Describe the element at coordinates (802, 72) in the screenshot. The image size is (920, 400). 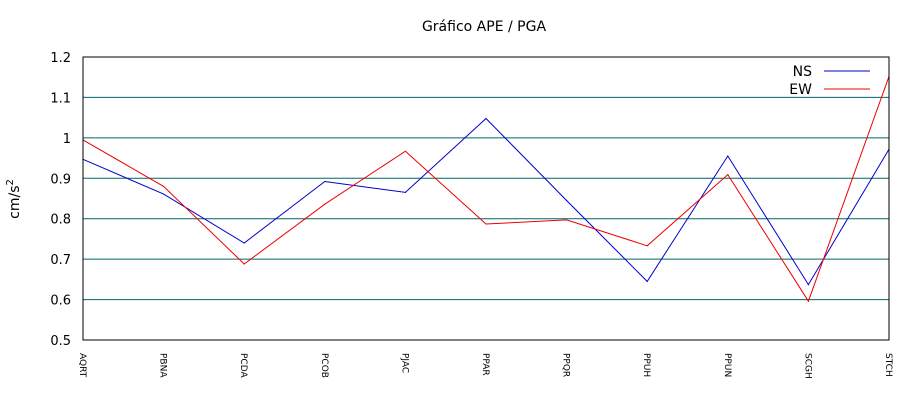
I see `legend-label: NS` at that location.